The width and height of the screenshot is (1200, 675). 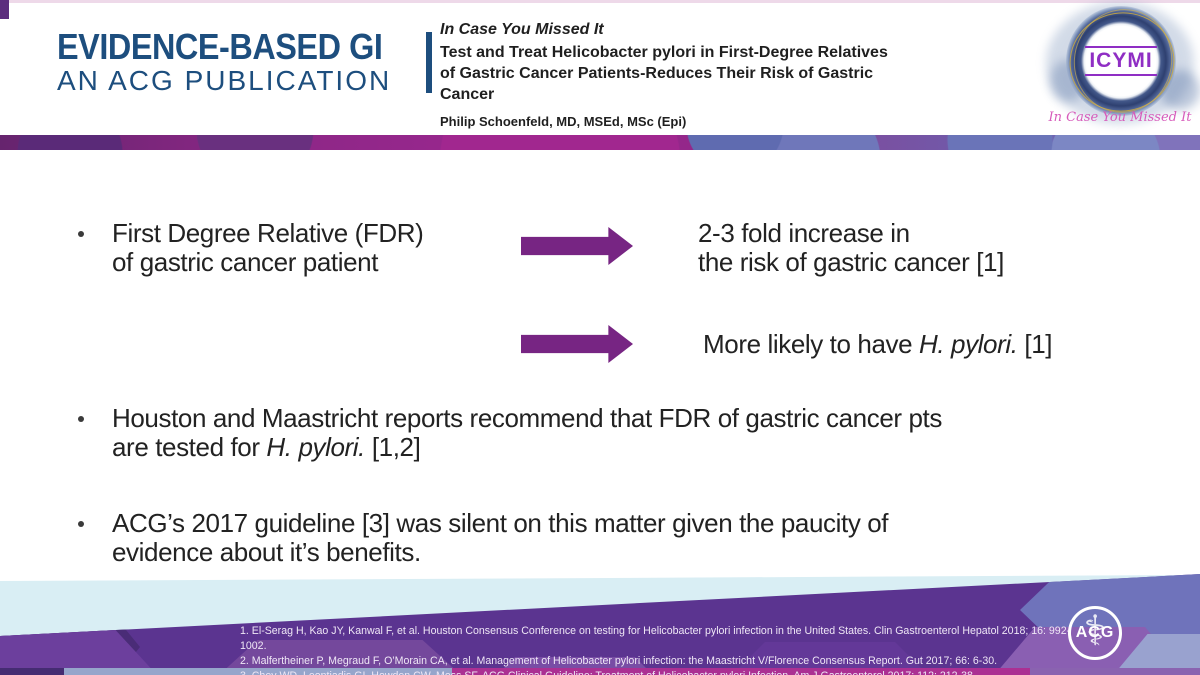 I want to click on bullet-2-italic: H. pylori., so click(x=316, y=447).